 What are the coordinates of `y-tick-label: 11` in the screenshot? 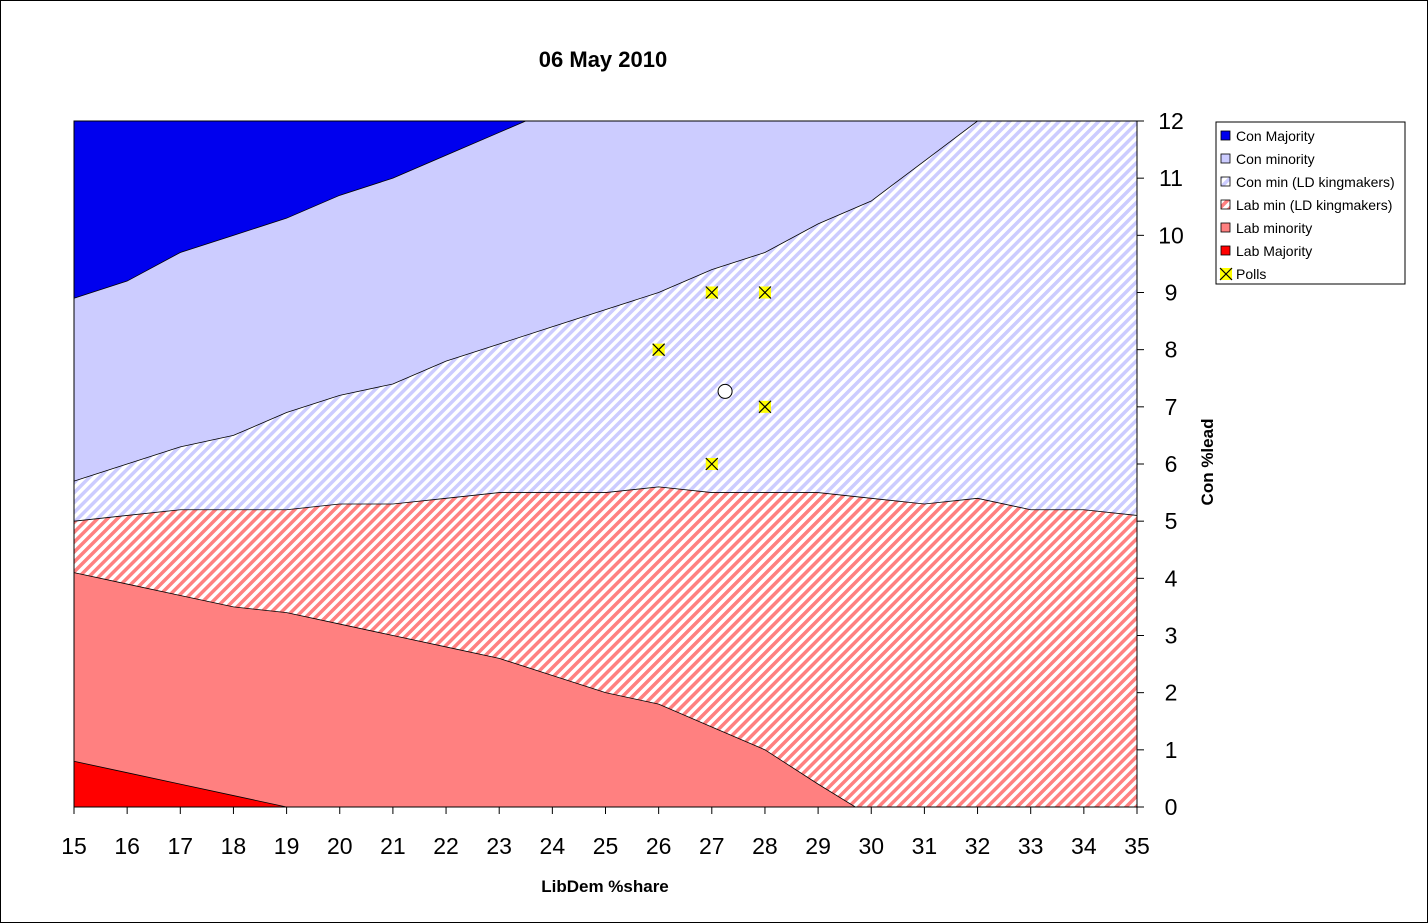 It's located at (1171, 178).